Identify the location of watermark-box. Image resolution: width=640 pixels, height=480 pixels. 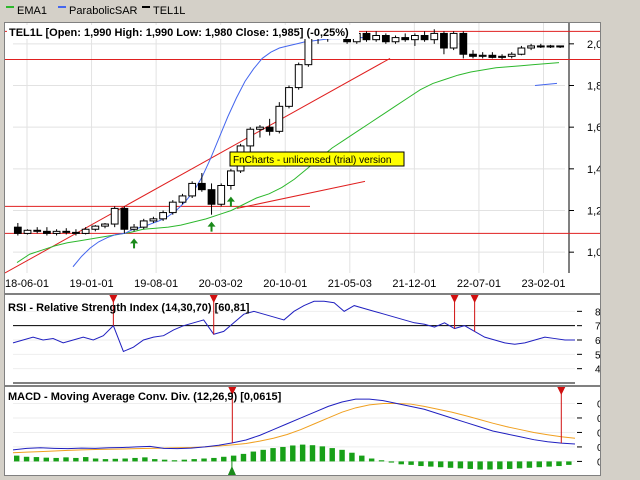
(317, 159).